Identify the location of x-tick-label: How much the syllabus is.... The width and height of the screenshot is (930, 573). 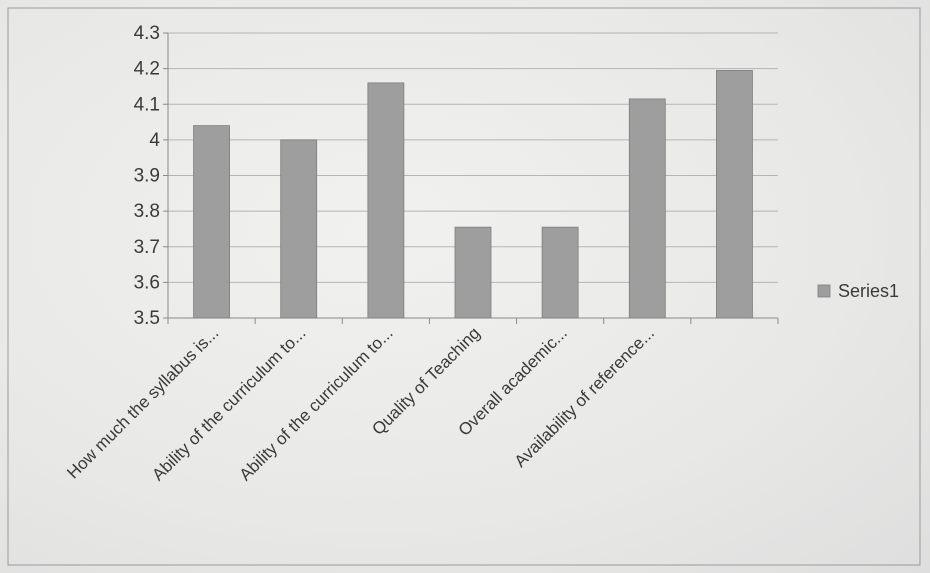
(142, 402).